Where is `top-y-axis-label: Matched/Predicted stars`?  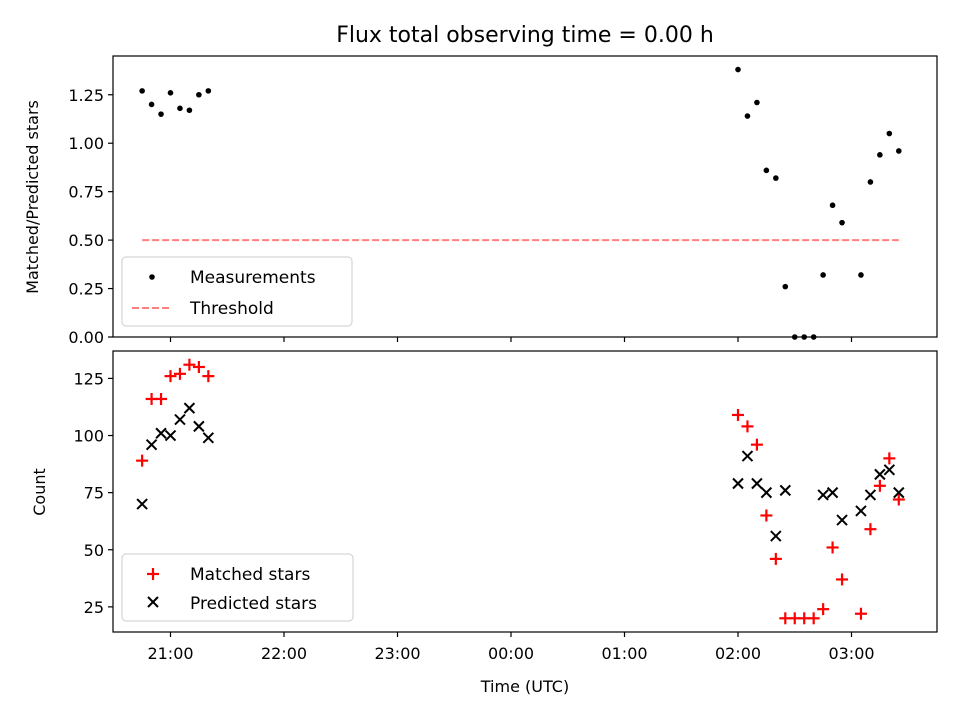 top-y-axis-label: Matched/Predicted stars is located at coordinates (32, 197).